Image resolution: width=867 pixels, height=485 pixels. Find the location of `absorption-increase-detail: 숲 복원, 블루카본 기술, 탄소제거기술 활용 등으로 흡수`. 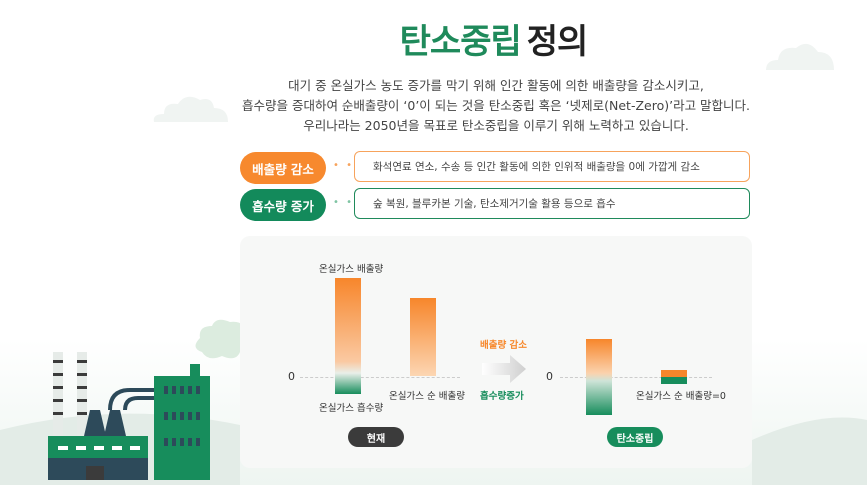

absorption-increase-detail: 숲 복원, 블루카본 기술, 탄소제거기술 활용 등으로 흡수 is located at coordinates (552, 203).